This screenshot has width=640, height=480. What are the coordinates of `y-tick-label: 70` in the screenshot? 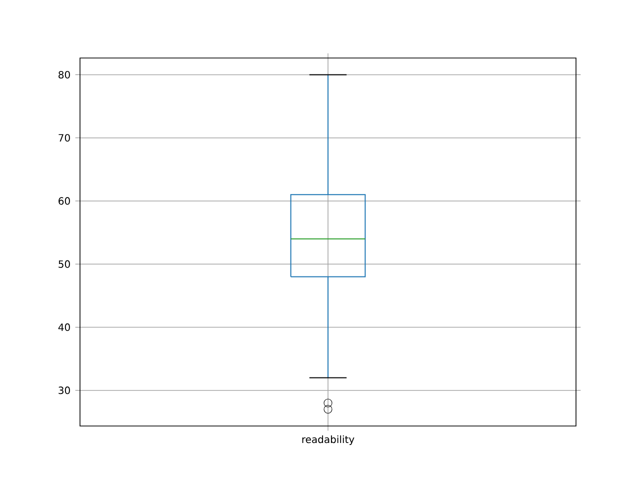 It's located at (64, 138).